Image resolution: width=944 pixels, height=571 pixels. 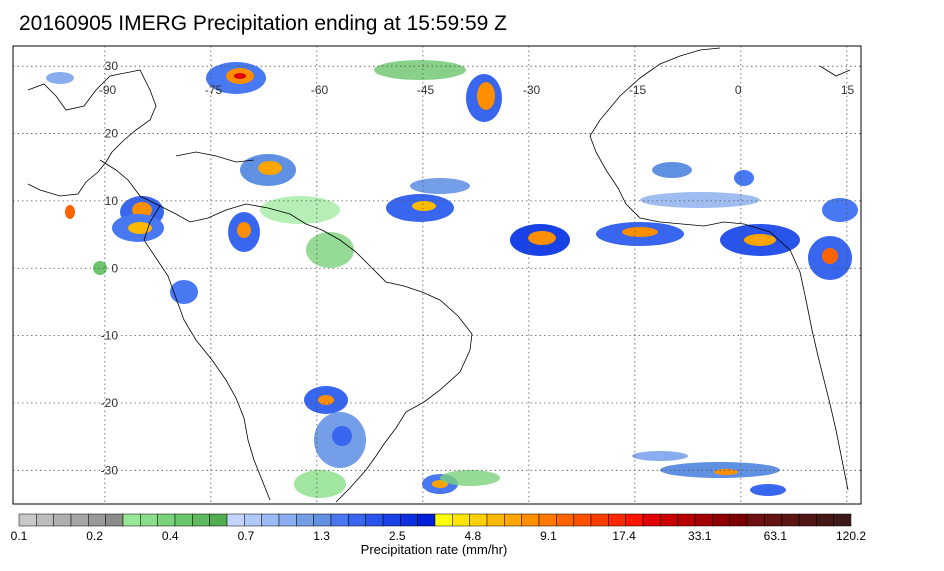 I want to click on colorbar-tick-label: 63.1, so click(x=776, y=536).